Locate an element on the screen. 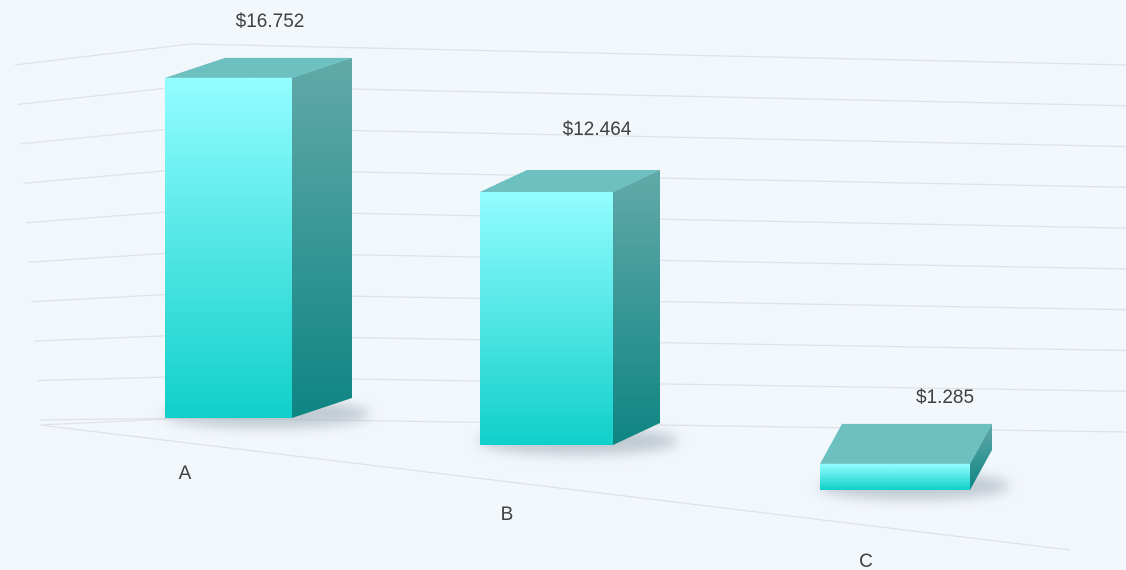 This screenshot has height=570, width=1126. x-tick-label: B is located at coordinates (507, 514).